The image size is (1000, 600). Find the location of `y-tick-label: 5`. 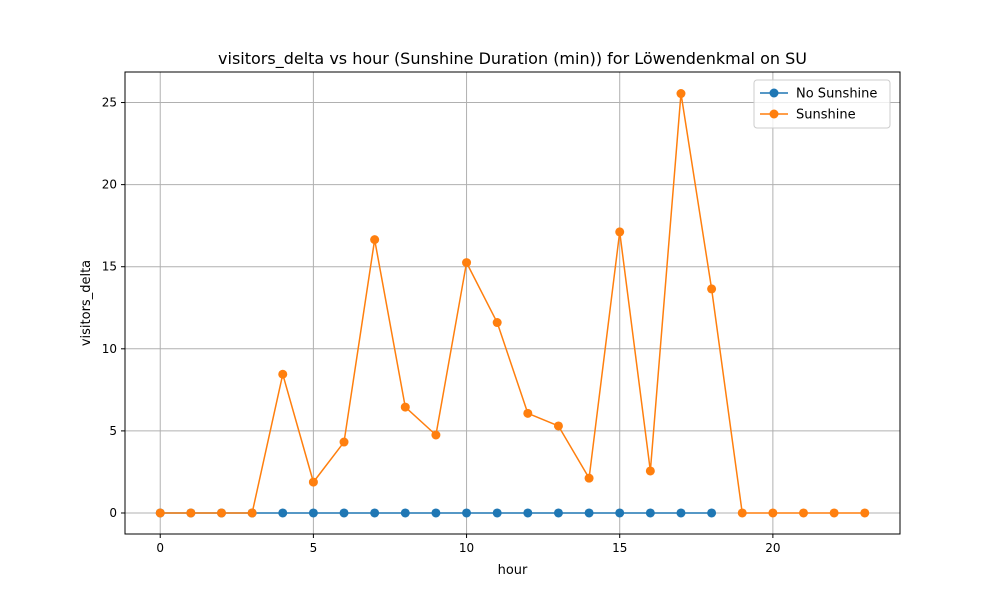

y-tick-label: 5 is located at coordinates (113, 431).